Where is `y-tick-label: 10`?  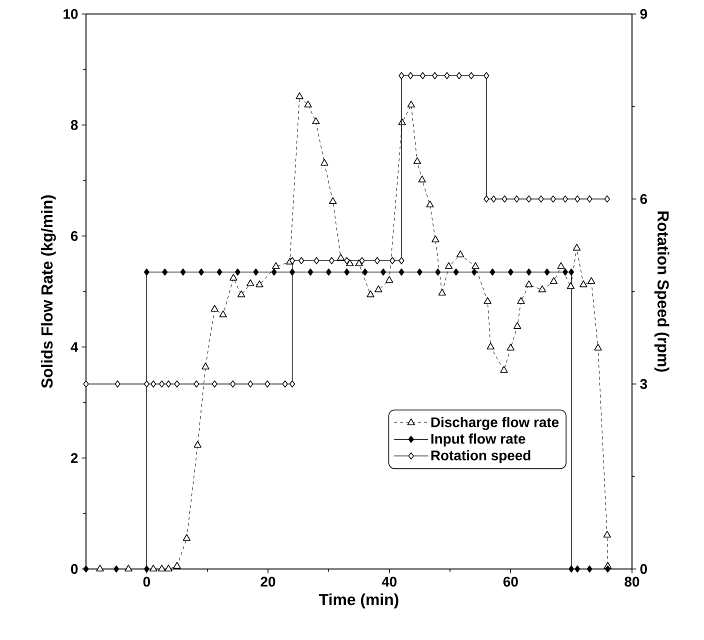 y-tick-label: 10 is located at coordinates (71, 14).